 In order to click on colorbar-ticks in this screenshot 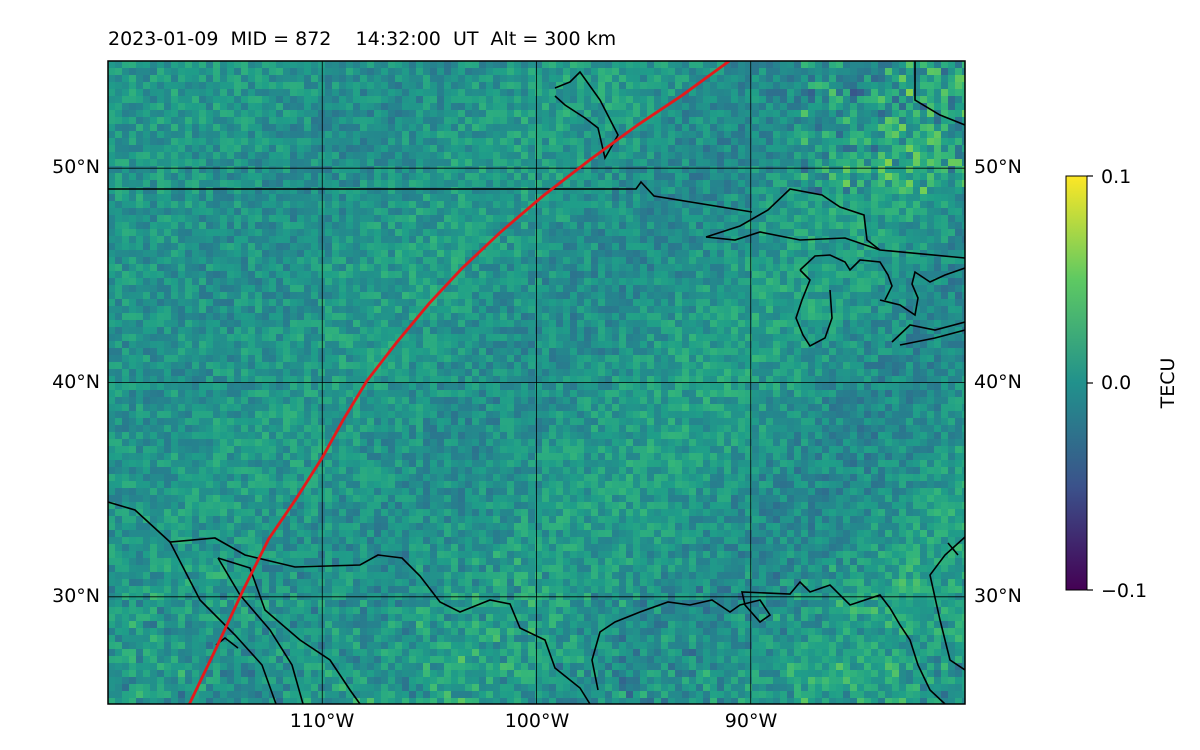, I will do `click(1090, 383)`.